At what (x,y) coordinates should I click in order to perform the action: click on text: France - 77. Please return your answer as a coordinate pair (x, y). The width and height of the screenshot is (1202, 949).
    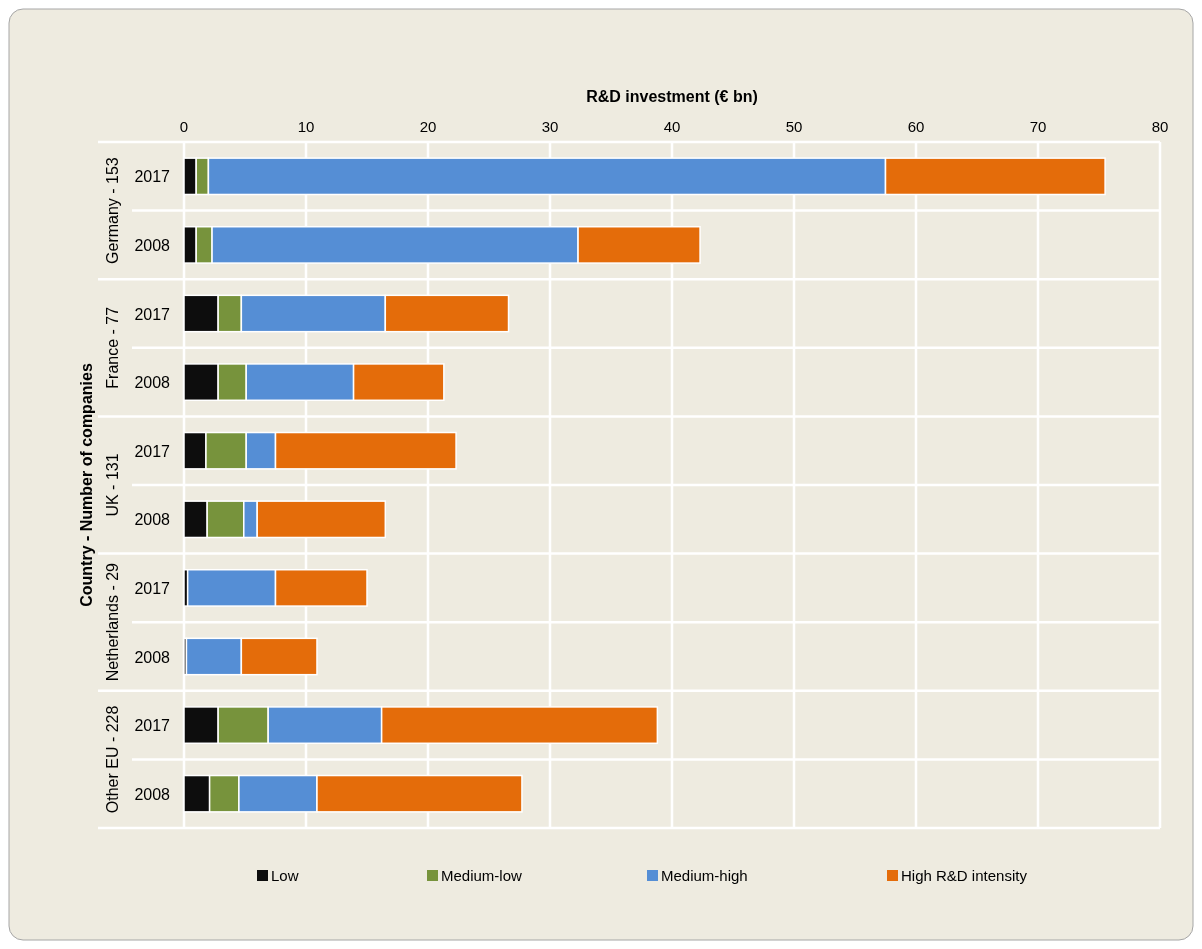
    Looking at the image, I should click on (112, 347).